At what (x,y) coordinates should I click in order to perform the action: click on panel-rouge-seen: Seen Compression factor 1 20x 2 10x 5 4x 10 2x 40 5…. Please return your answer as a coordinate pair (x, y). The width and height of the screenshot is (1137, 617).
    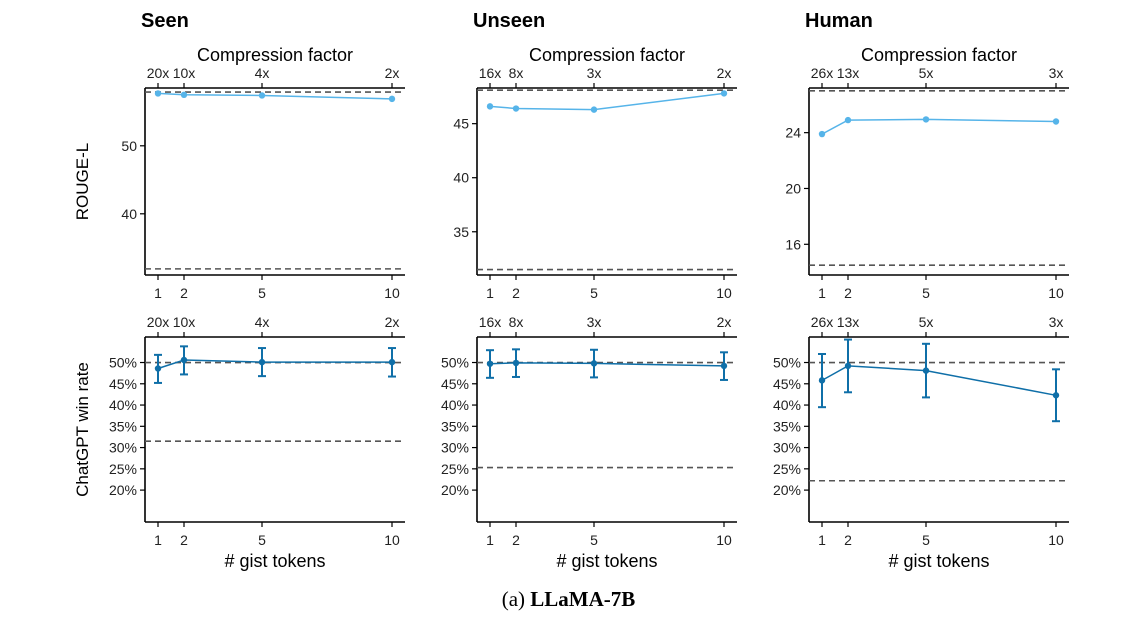
    Looking at the image, I should click on (239, 155).